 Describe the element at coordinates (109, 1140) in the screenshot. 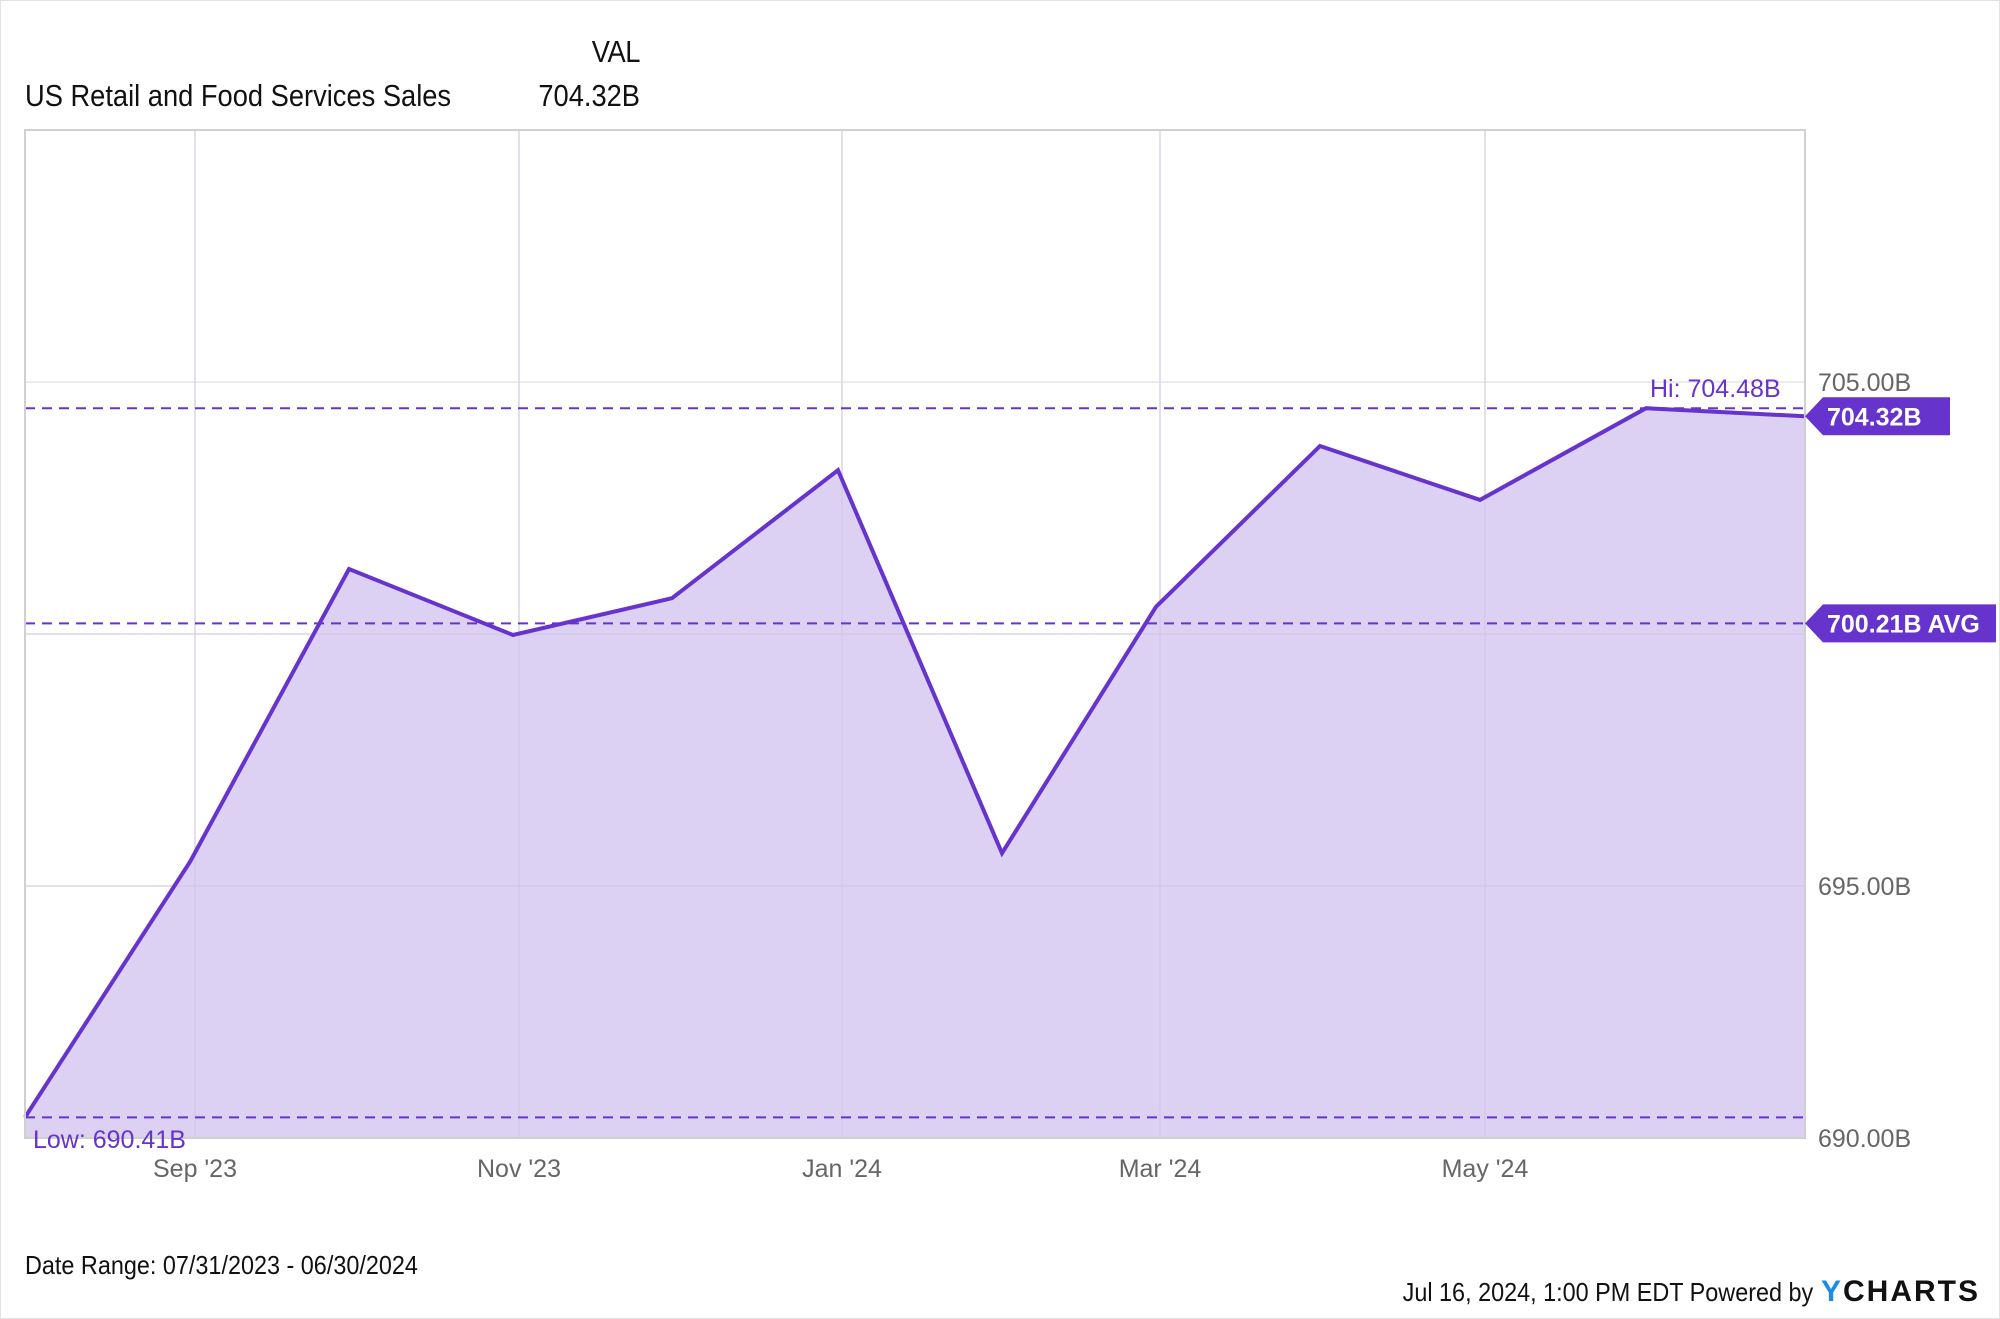

I see `low-label: Low: 690.41B` at that location.